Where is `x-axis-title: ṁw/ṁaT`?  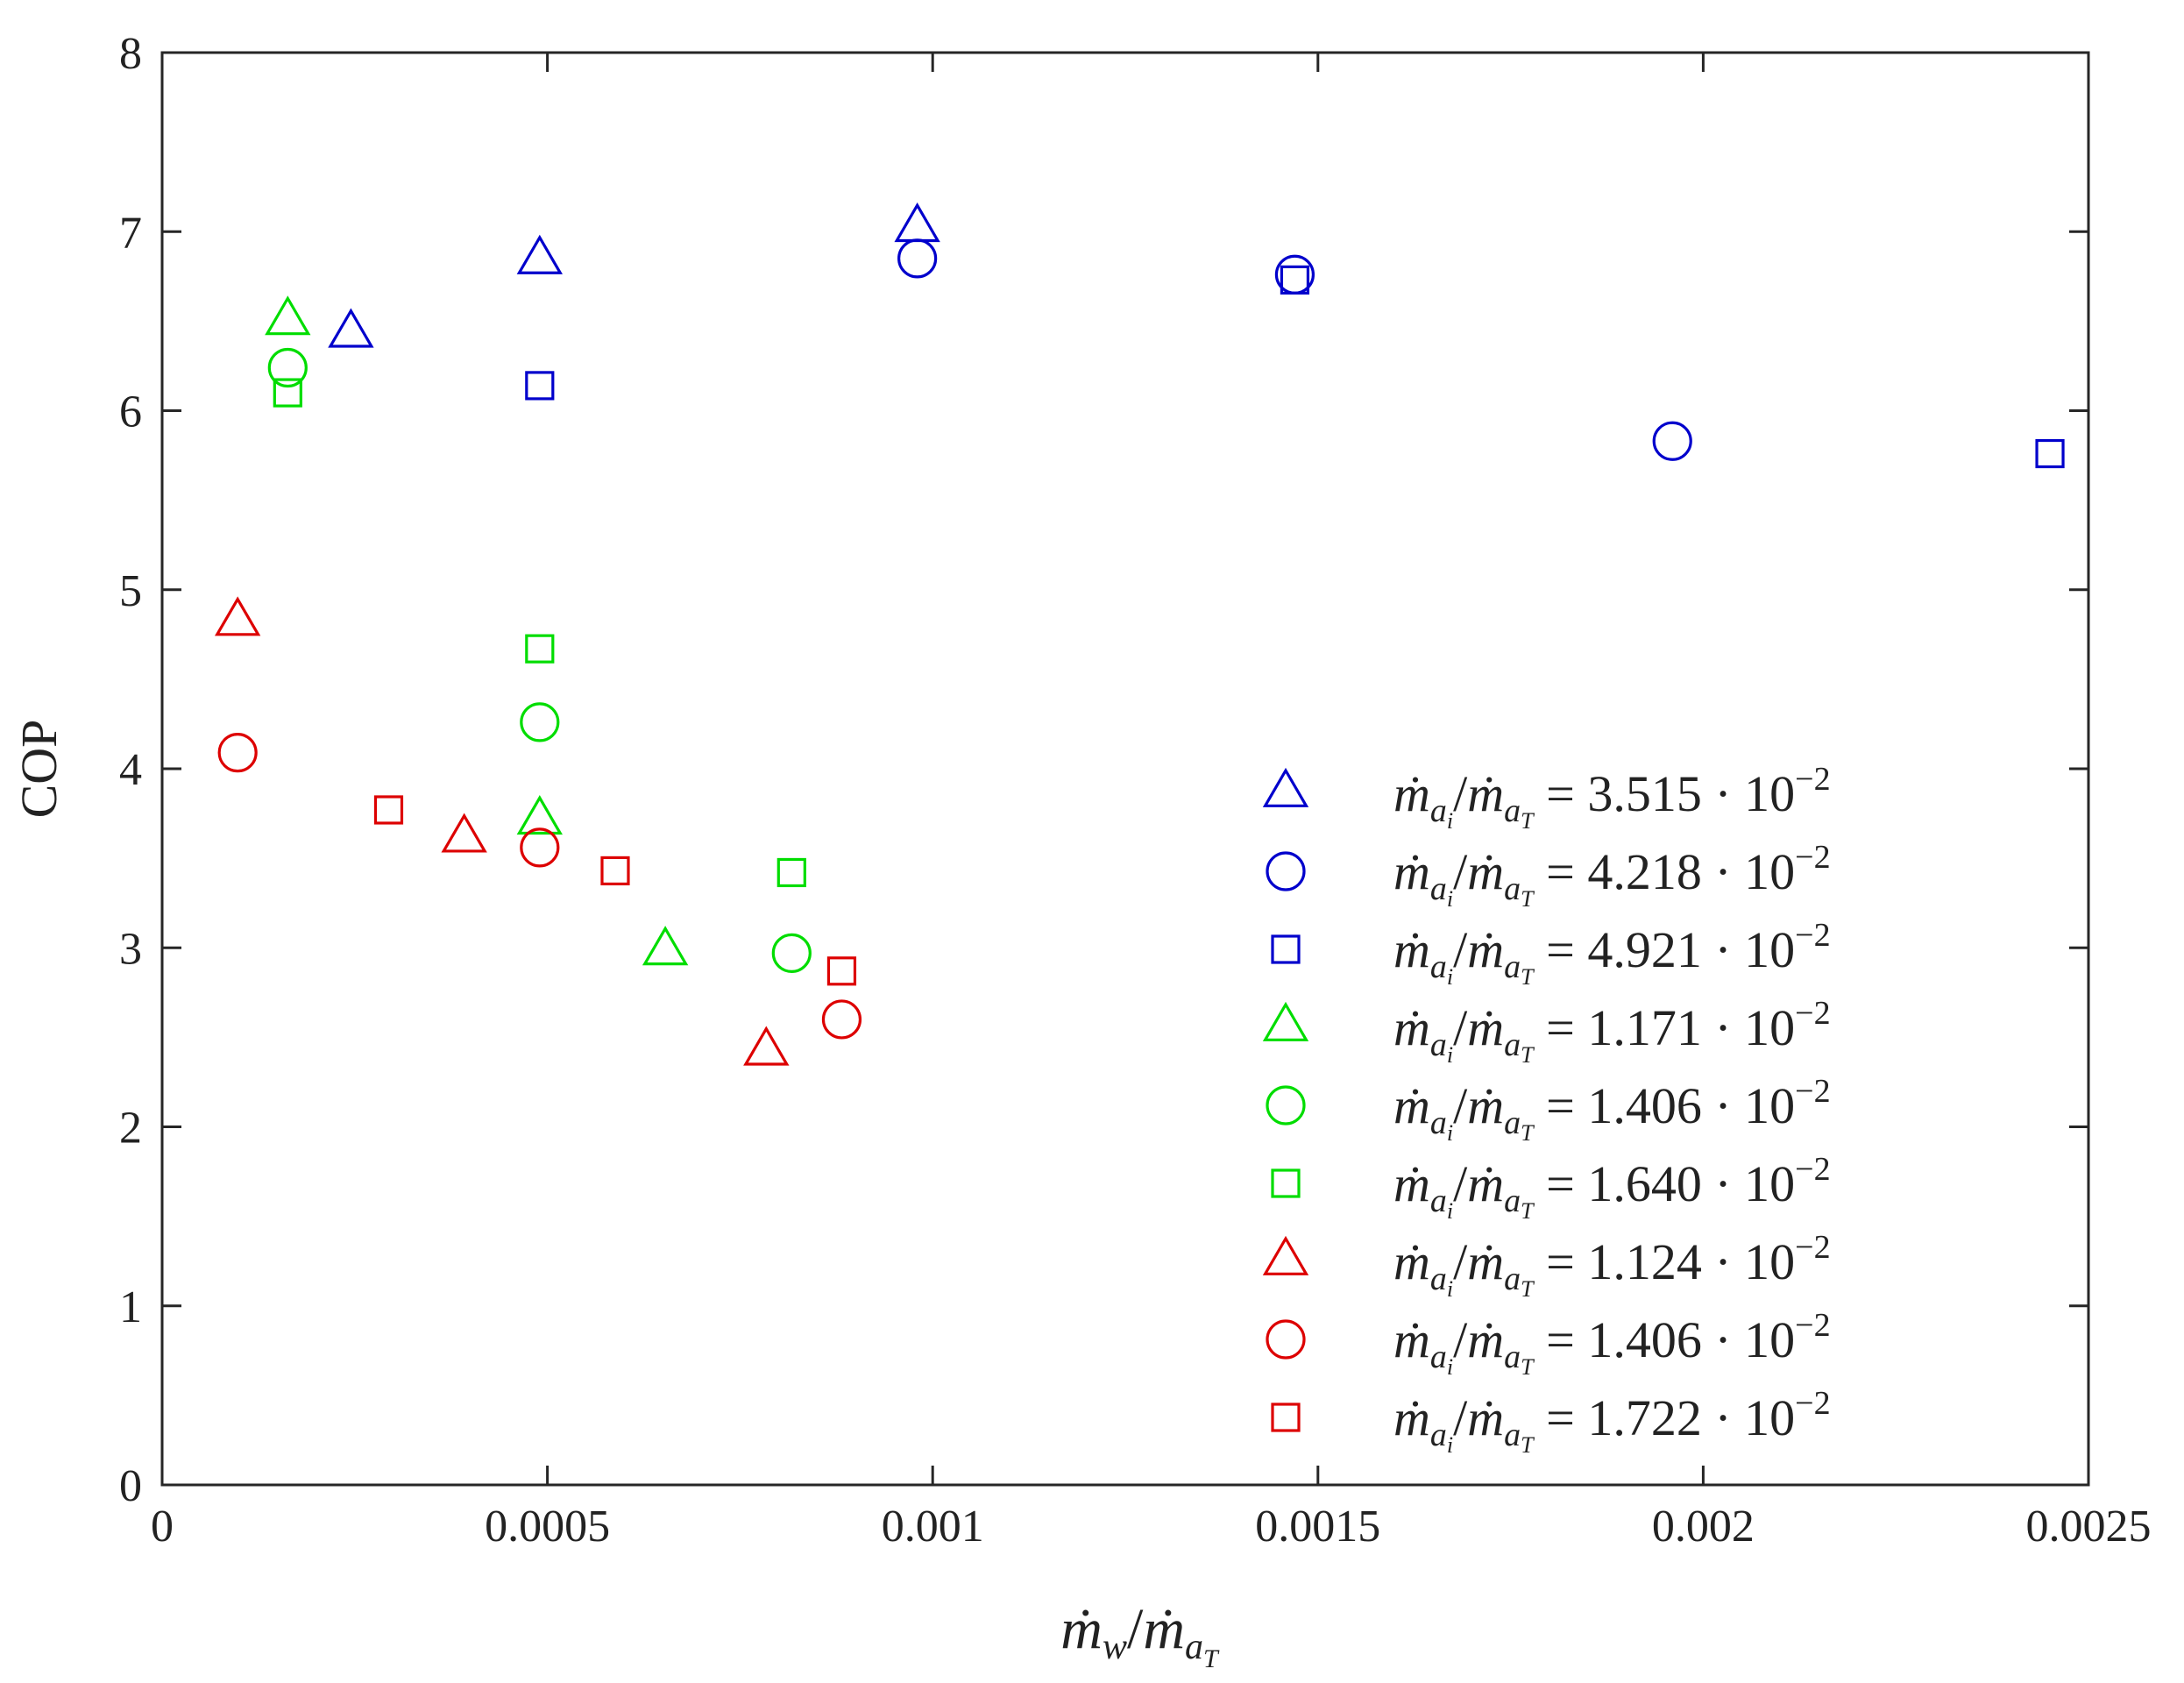
x-axis-title: ṁw/ṁaT is located at coordinates (1140, 1635).